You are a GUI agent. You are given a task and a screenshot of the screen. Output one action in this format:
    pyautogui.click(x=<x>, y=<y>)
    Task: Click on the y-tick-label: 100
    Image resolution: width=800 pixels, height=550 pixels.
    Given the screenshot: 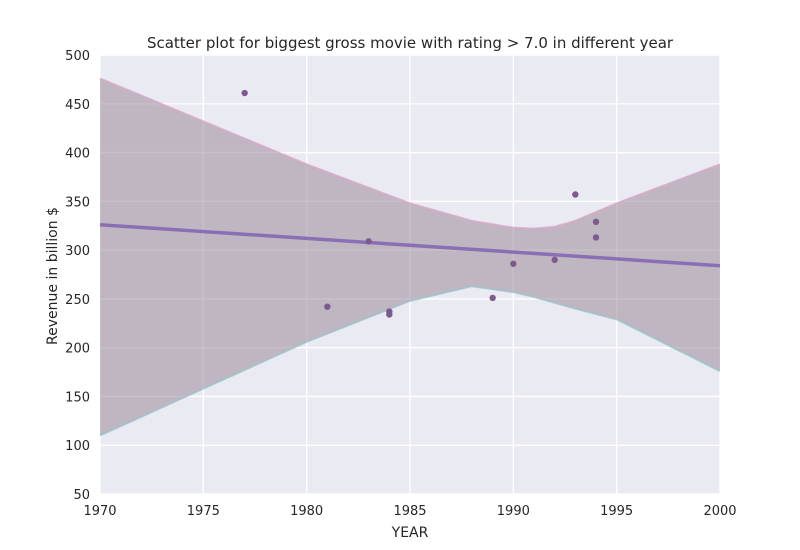 What is the action you would take?
    pyautogui.click(x=77, y=446)
    